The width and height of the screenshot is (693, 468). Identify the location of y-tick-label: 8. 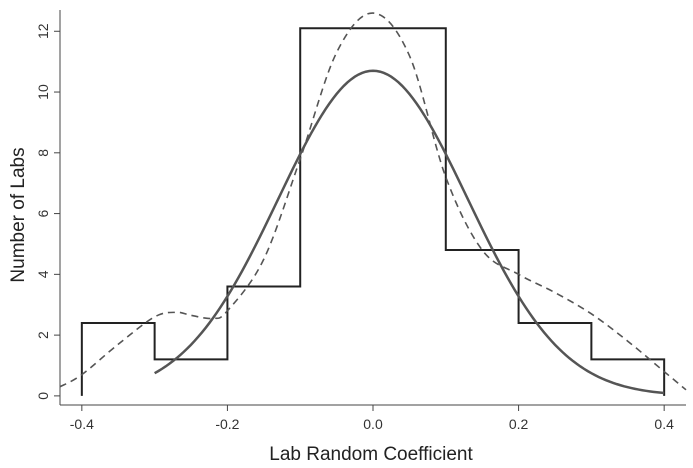
(43, 153).